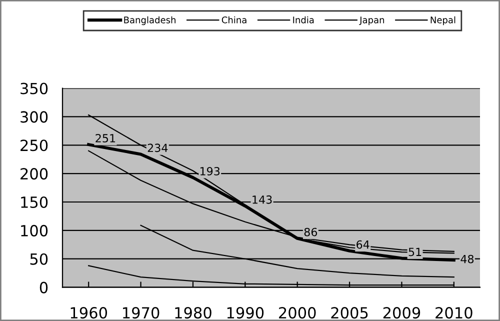  I want to click on x-tick-label: 2009, so click(401, 313).